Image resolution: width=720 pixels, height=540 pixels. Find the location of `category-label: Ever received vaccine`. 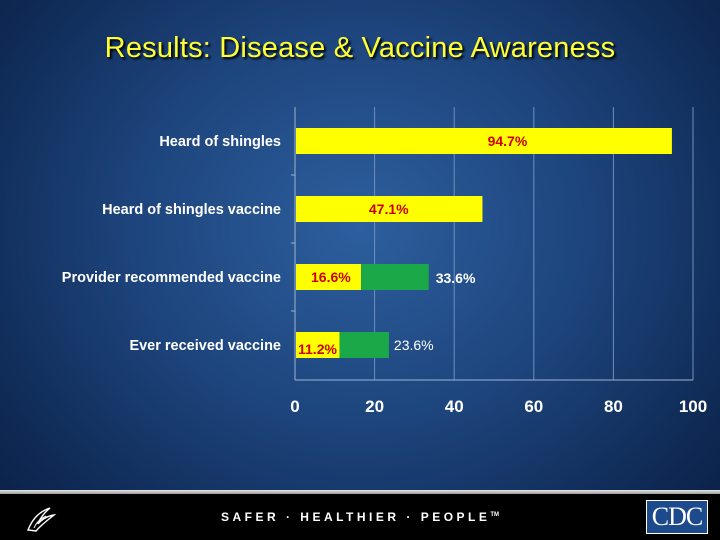

category-label: Ever received vaccine is located at coordinates (205, 346).